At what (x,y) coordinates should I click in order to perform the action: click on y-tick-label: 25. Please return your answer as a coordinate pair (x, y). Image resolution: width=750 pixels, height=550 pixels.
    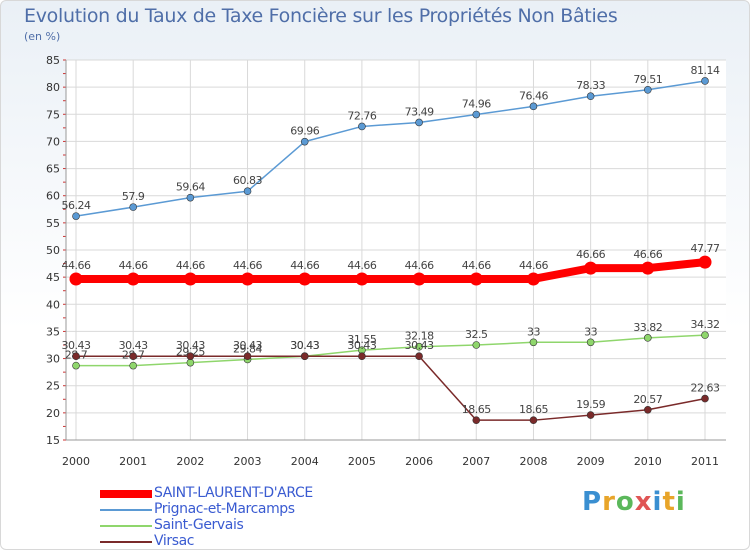
    Looking at the image, I should click on (53, 386).